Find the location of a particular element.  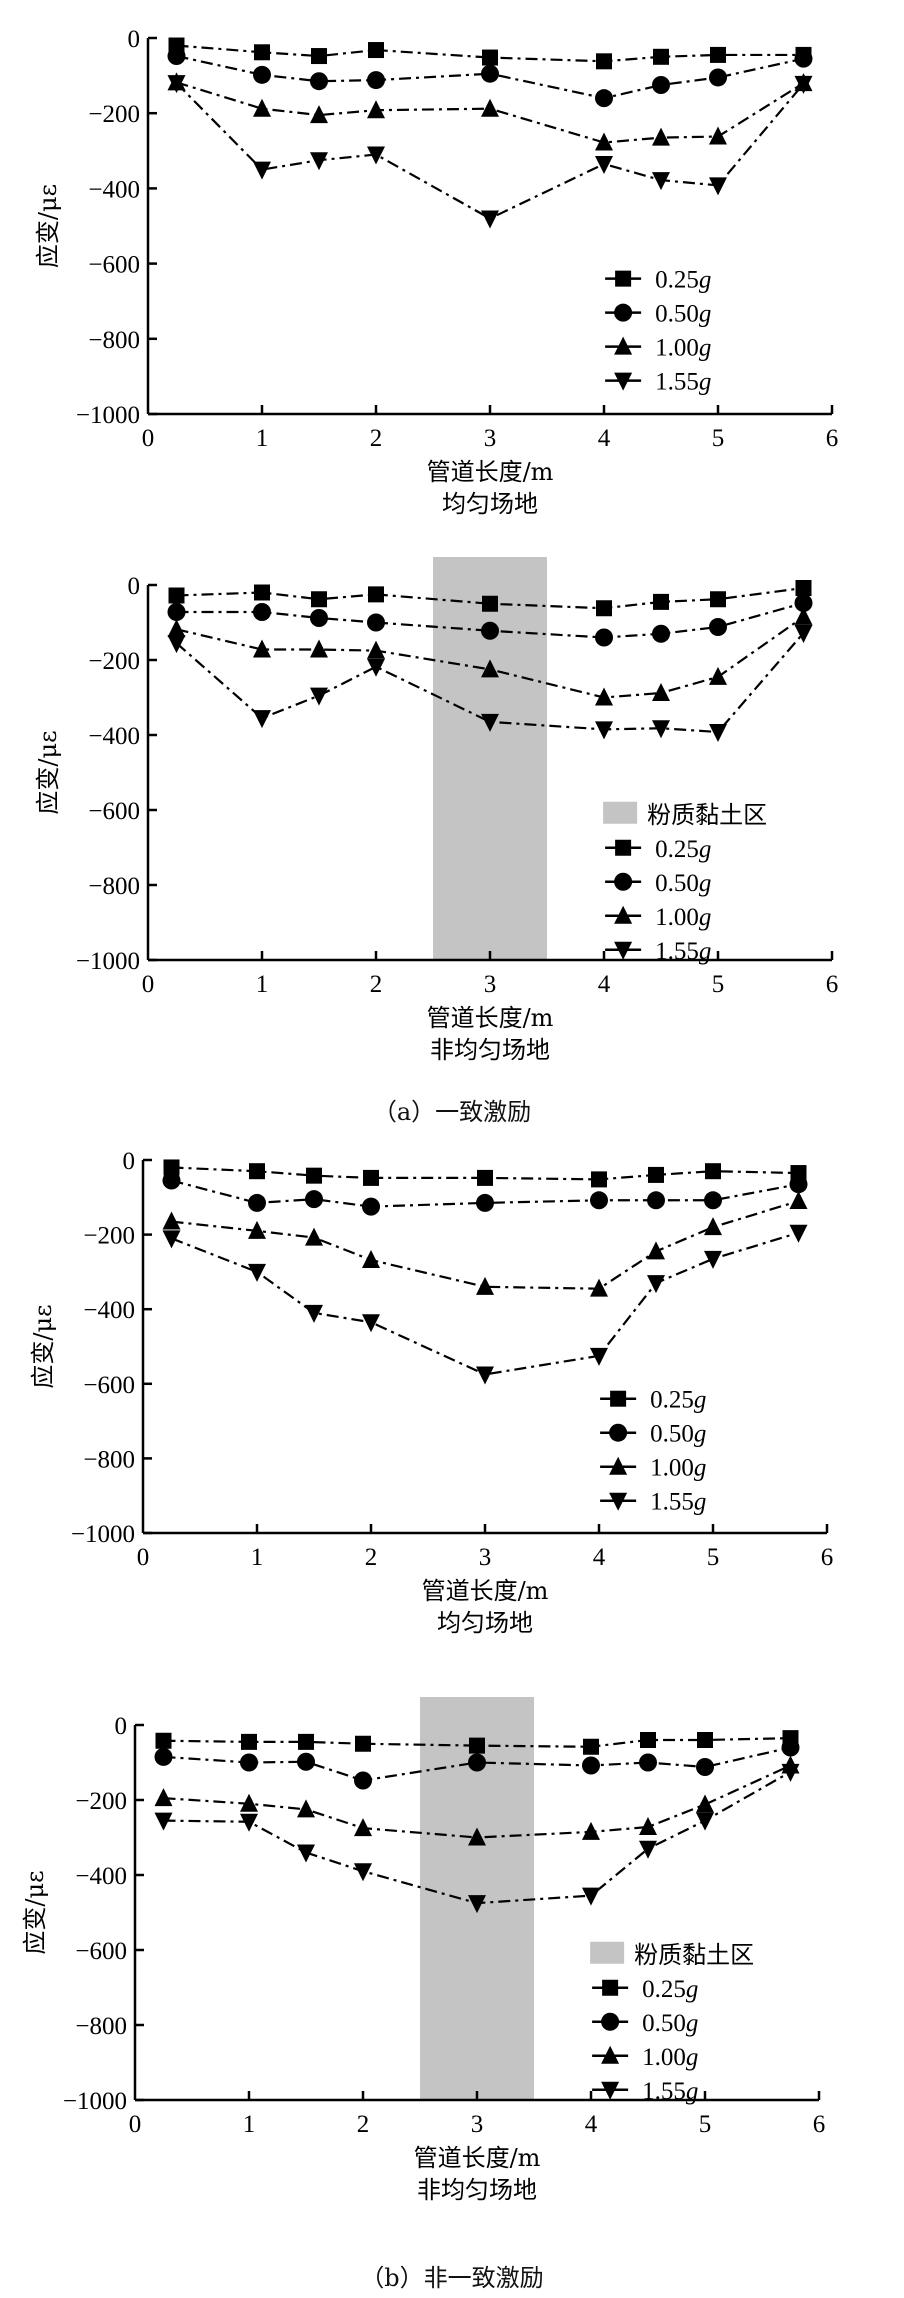

caption-a: （a）一致激励 is located at coordinates (452, 1112).